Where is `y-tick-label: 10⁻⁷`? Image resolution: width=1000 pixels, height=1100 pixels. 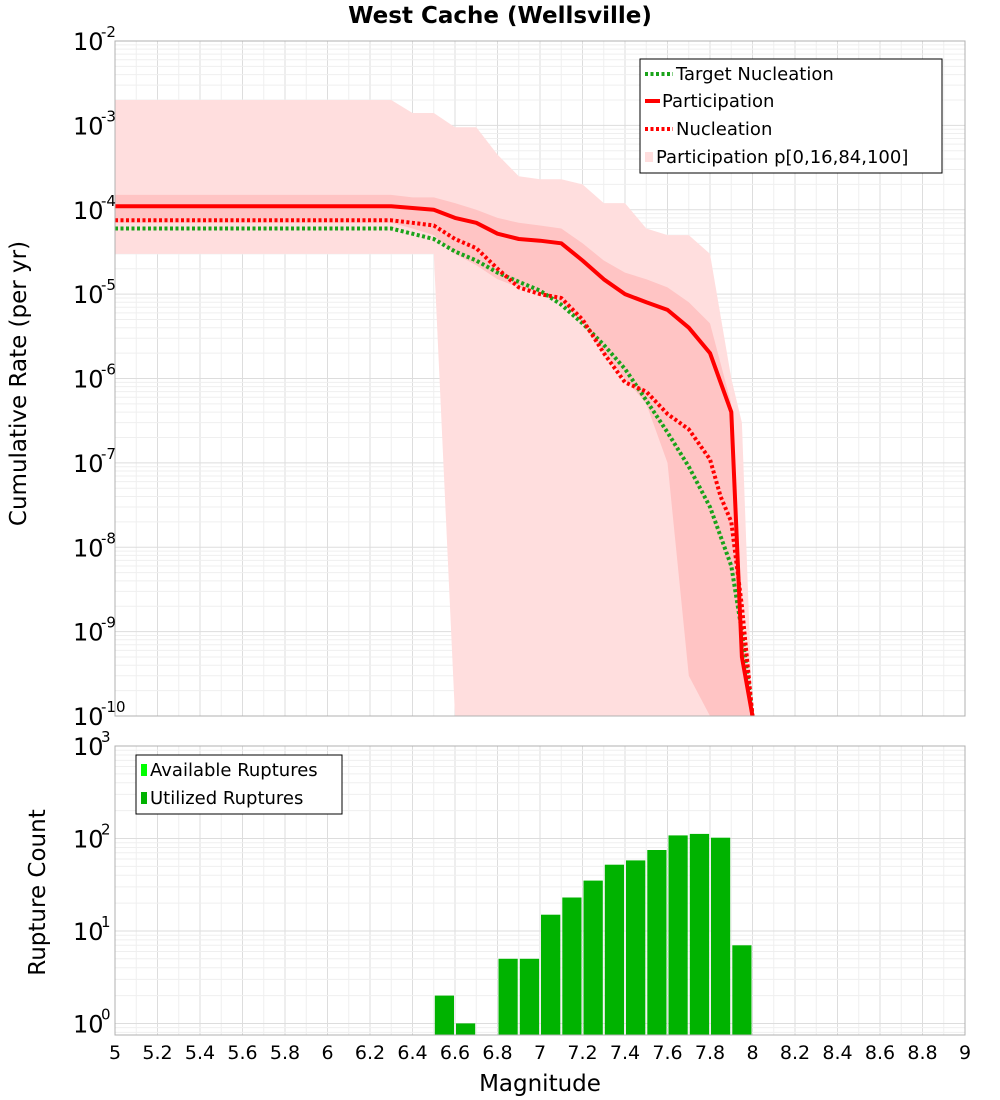
y-tick-label: 10⁻⁷ is located at coordinates (94, 461).